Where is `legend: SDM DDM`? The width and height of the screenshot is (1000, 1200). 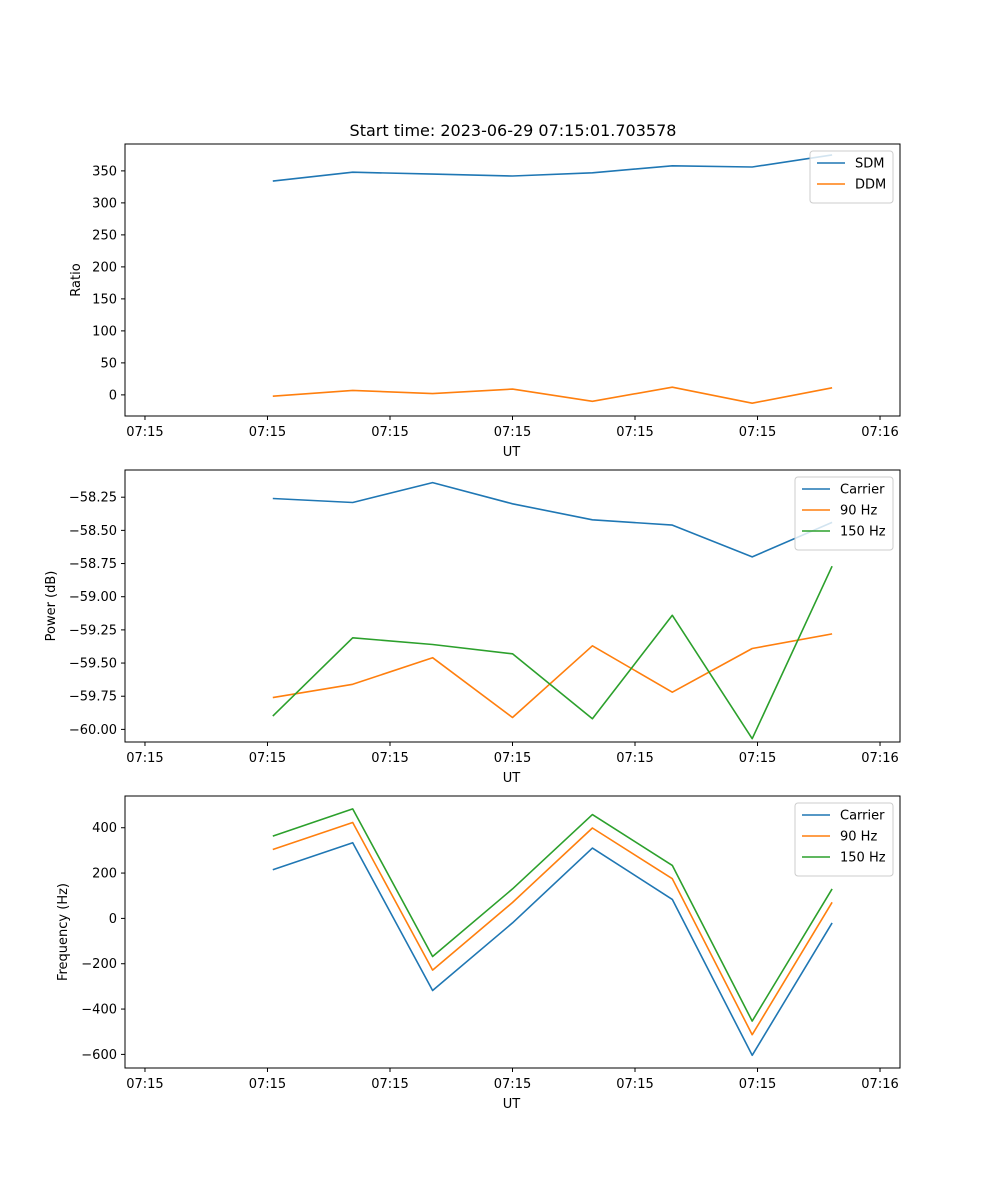 legend: SDM DDM is located at coordinates (851, 177).